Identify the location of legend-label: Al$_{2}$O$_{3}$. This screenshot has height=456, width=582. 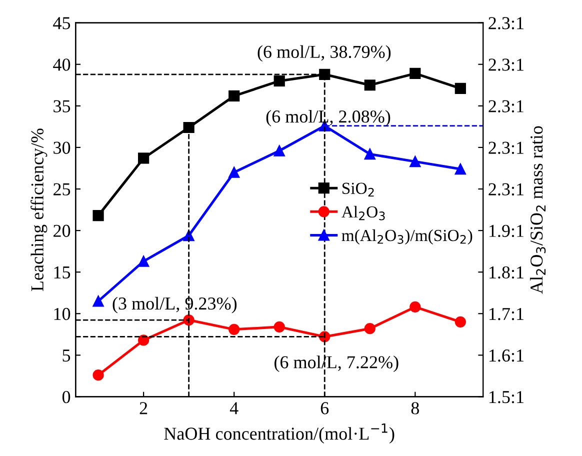
(363, 213).